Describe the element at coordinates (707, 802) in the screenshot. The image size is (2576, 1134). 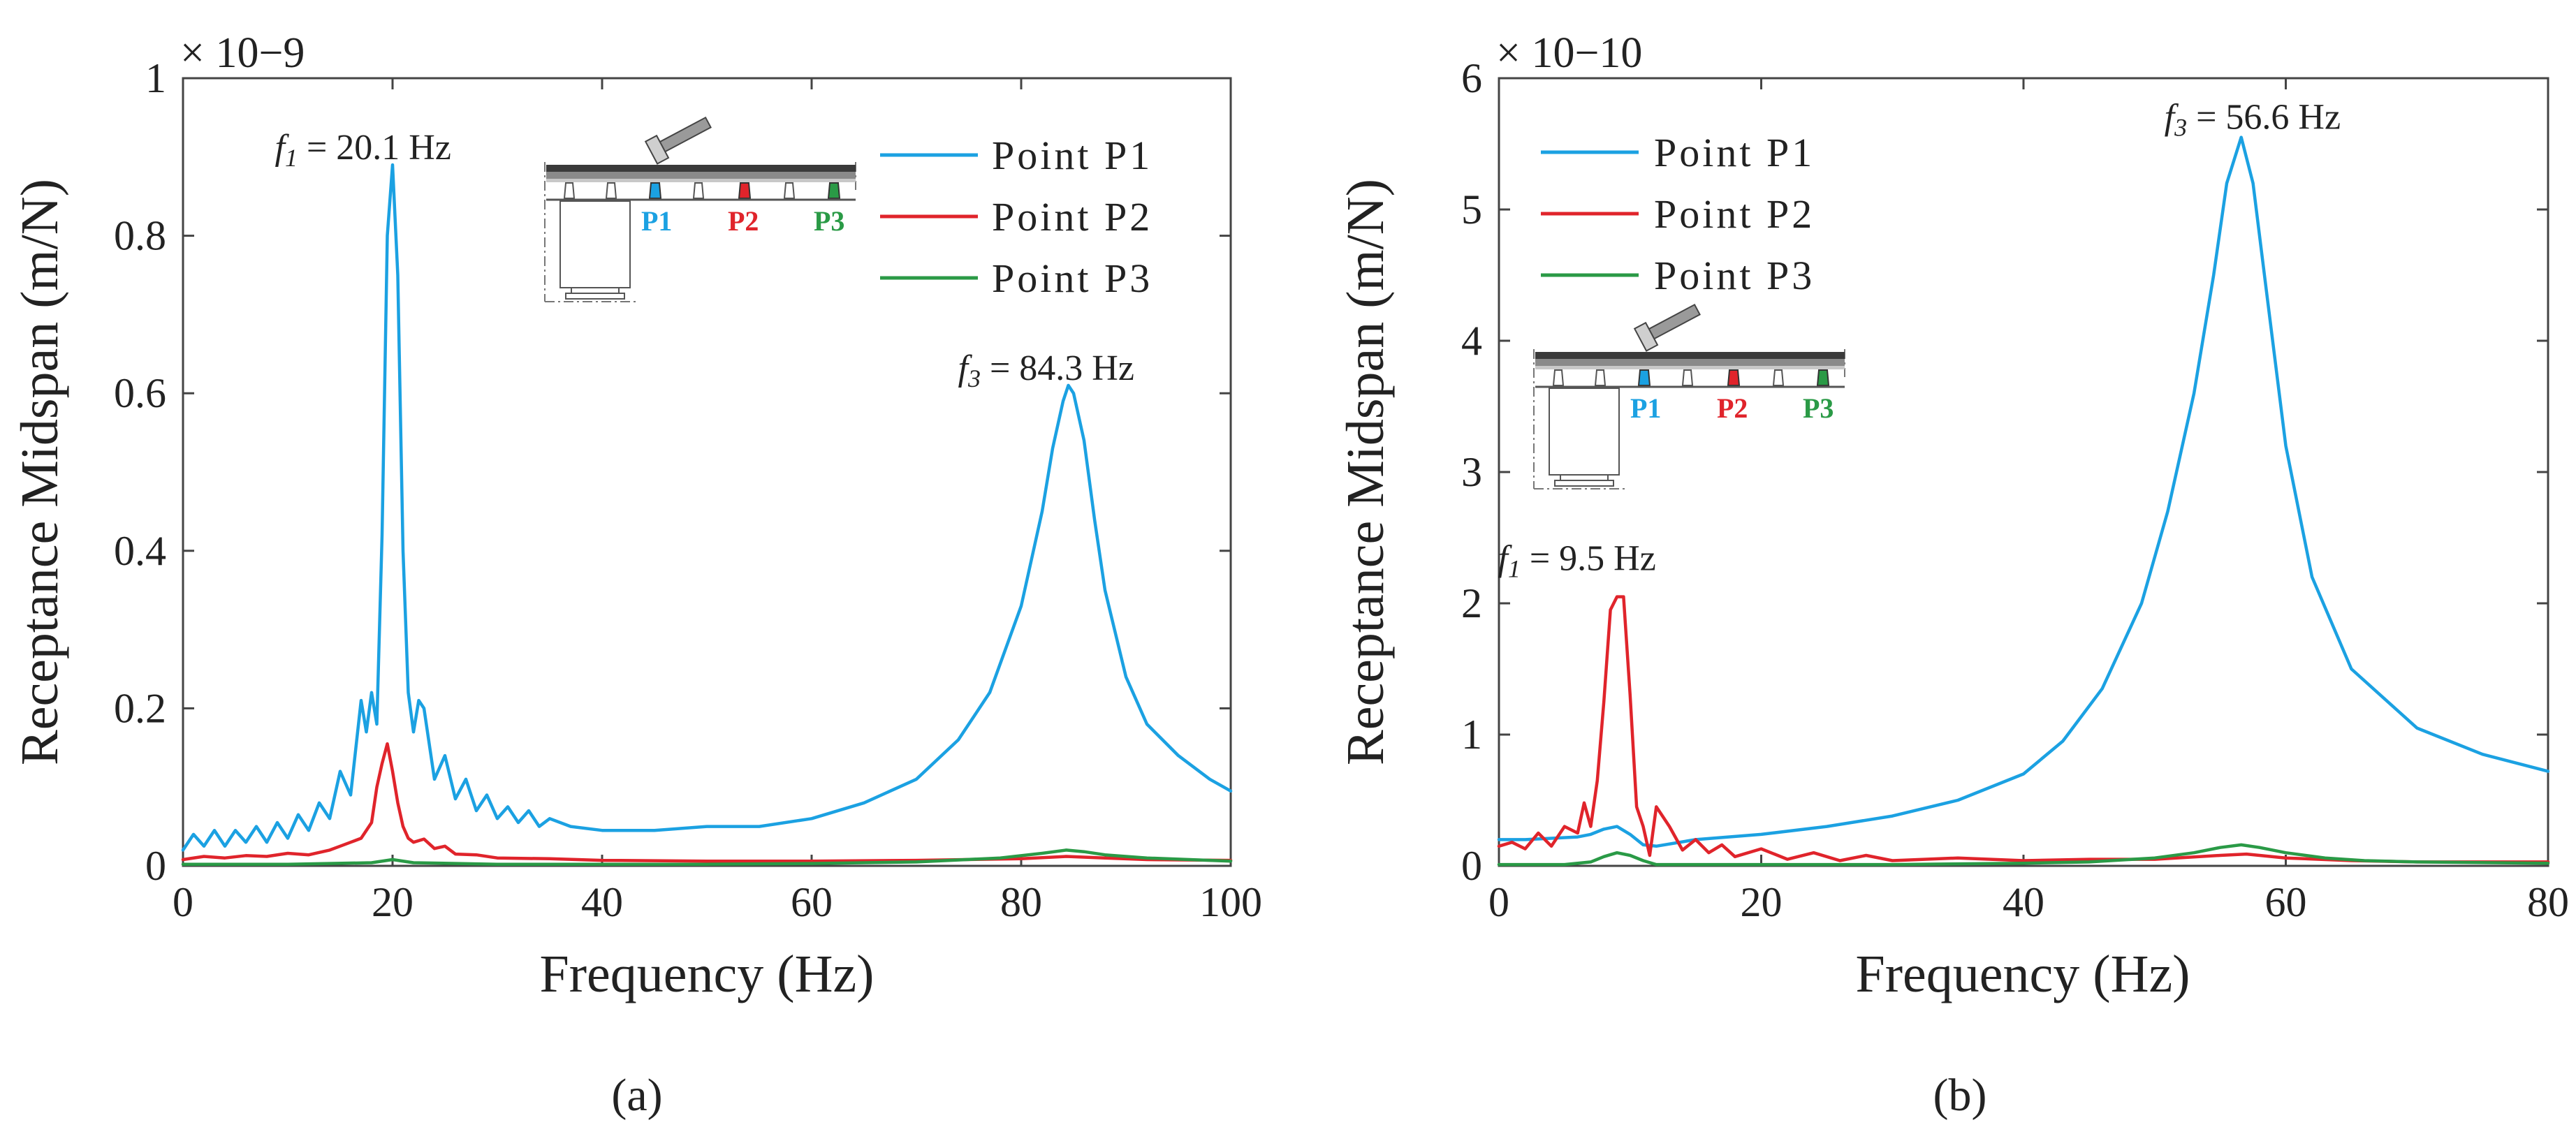
I see `chart-a-series-line-p2` at that location.